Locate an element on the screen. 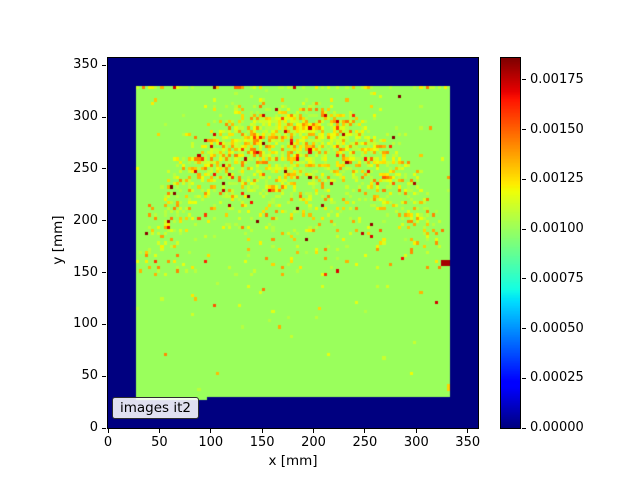 The width and height of the screenshot is (640, 480). legend-label: images it2 is located at coordinates (156, 408).